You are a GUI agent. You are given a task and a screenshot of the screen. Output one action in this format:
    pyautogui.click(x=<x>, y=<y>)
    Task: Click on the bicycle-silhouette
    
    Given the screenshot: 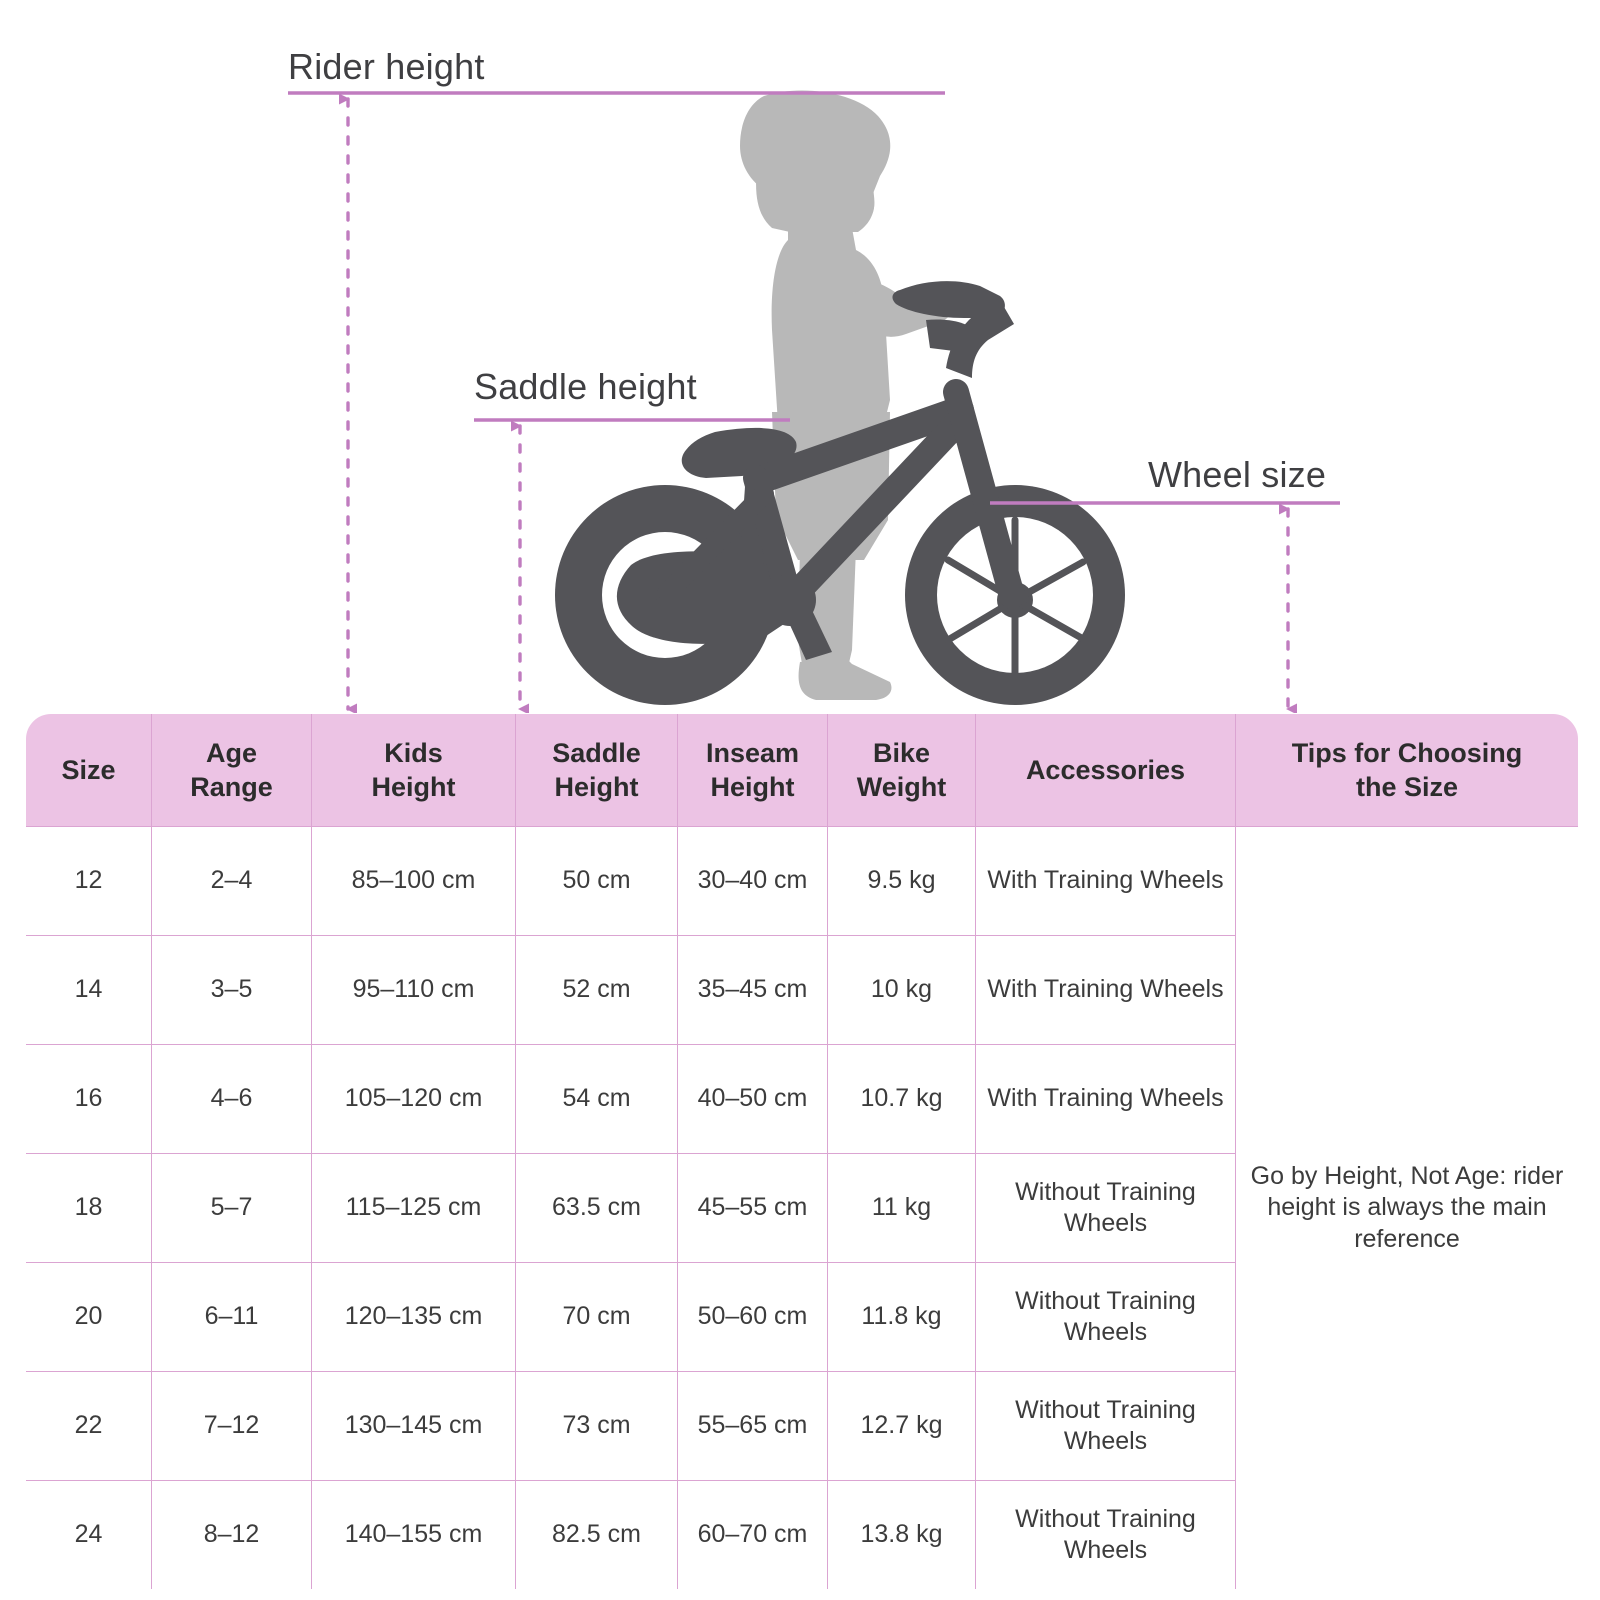 What is the action you would take?
    pyautogui.click(x=840, y=493)
    